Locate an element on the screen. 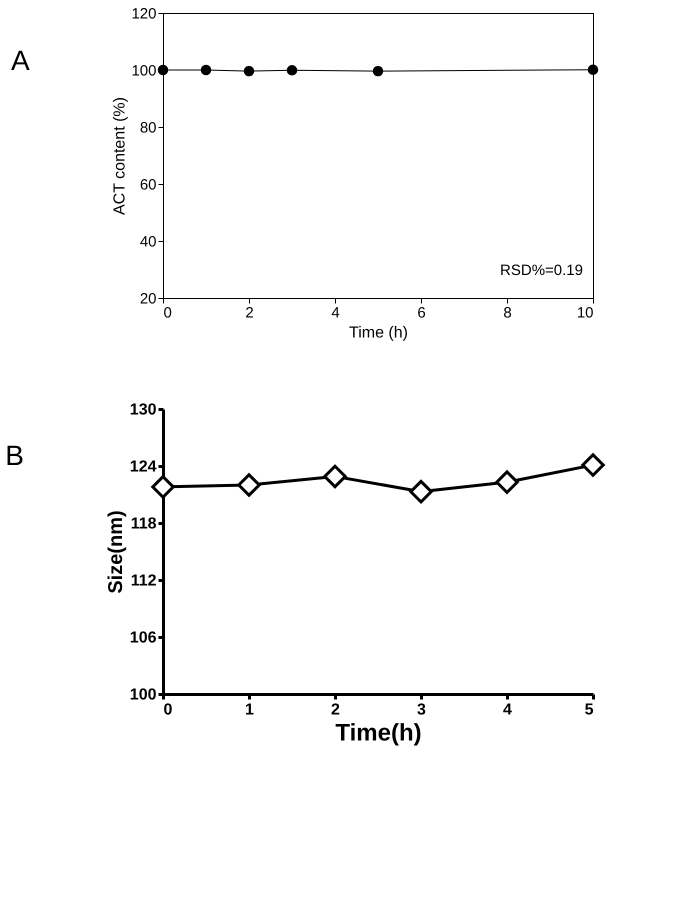 The width and height of the screenshot is (678, 909). y-tick-label: 130 is located at coordinates (143, 410).